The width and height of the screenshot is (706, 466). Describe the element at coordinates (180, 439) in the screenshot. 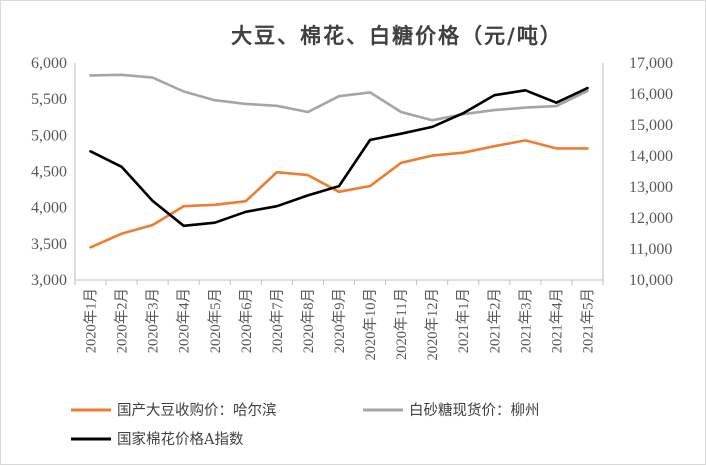

I see `legend-label-2: 国家棉花价格A指数` at that location.